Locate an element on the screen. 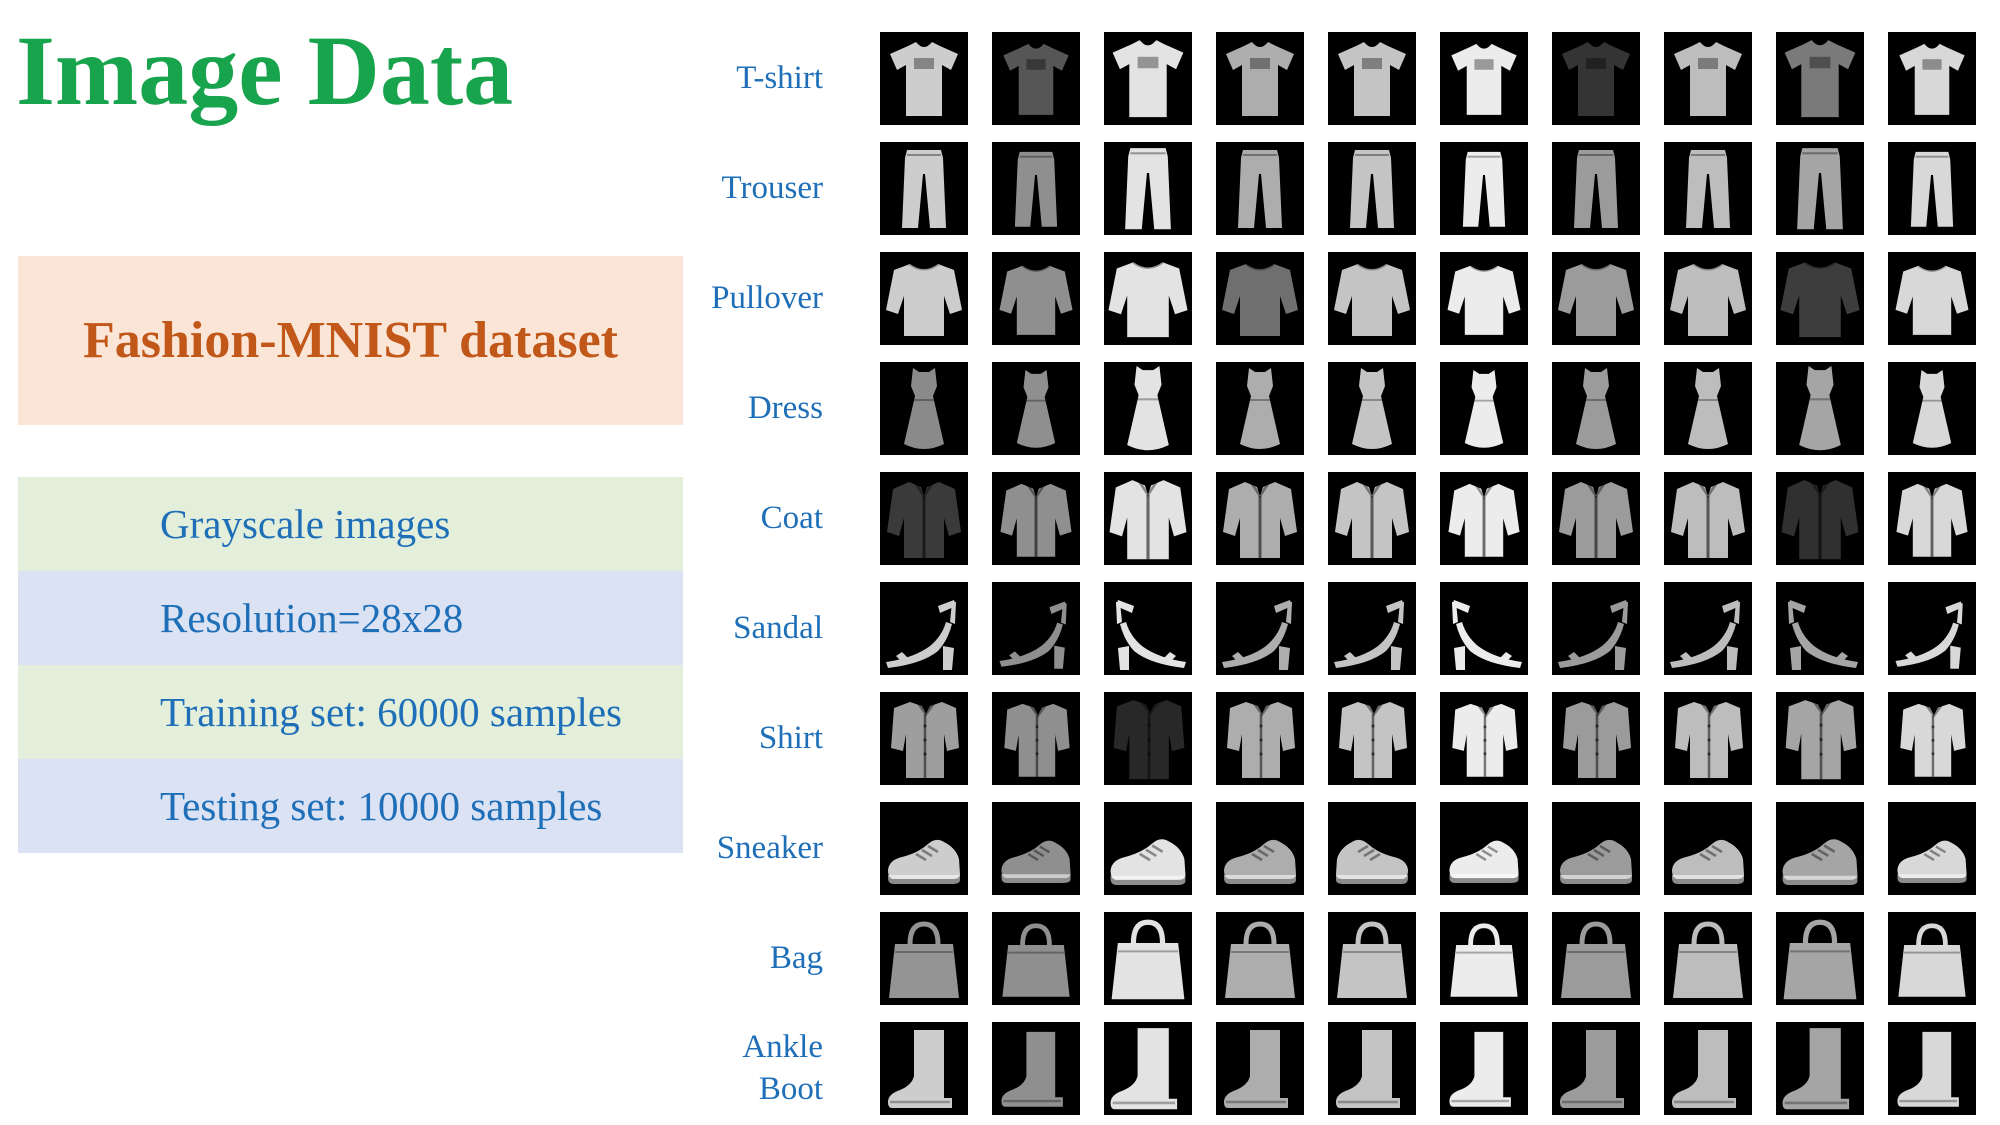 The height and width of the screenshot is (1125, 2000). tiles-trouser is located at coordinates (1428, 188).